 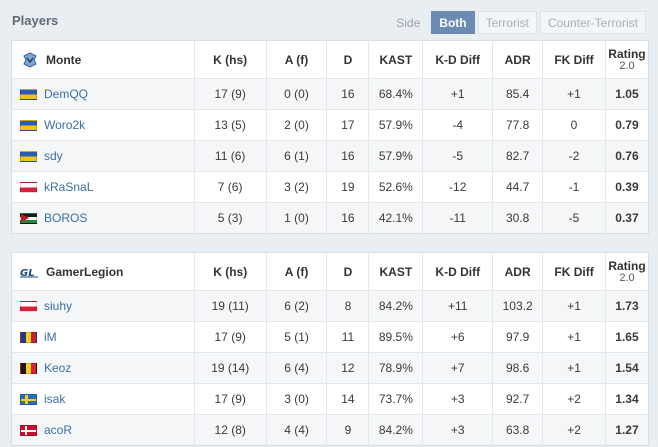 What do you see at coordinates (518, 156) in the screenshot?
I see `adr-cell: 82.7` at bounding box center [518, 156].